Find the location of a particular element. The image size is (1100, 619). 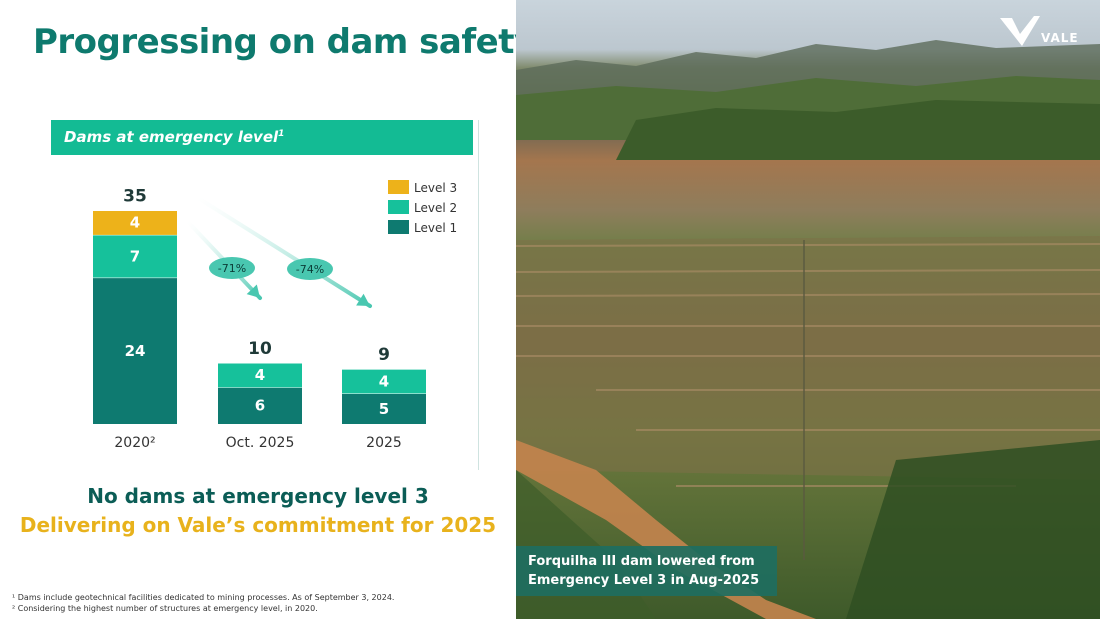

category-label-2025: 2025 is located at coordinates (384, 443).